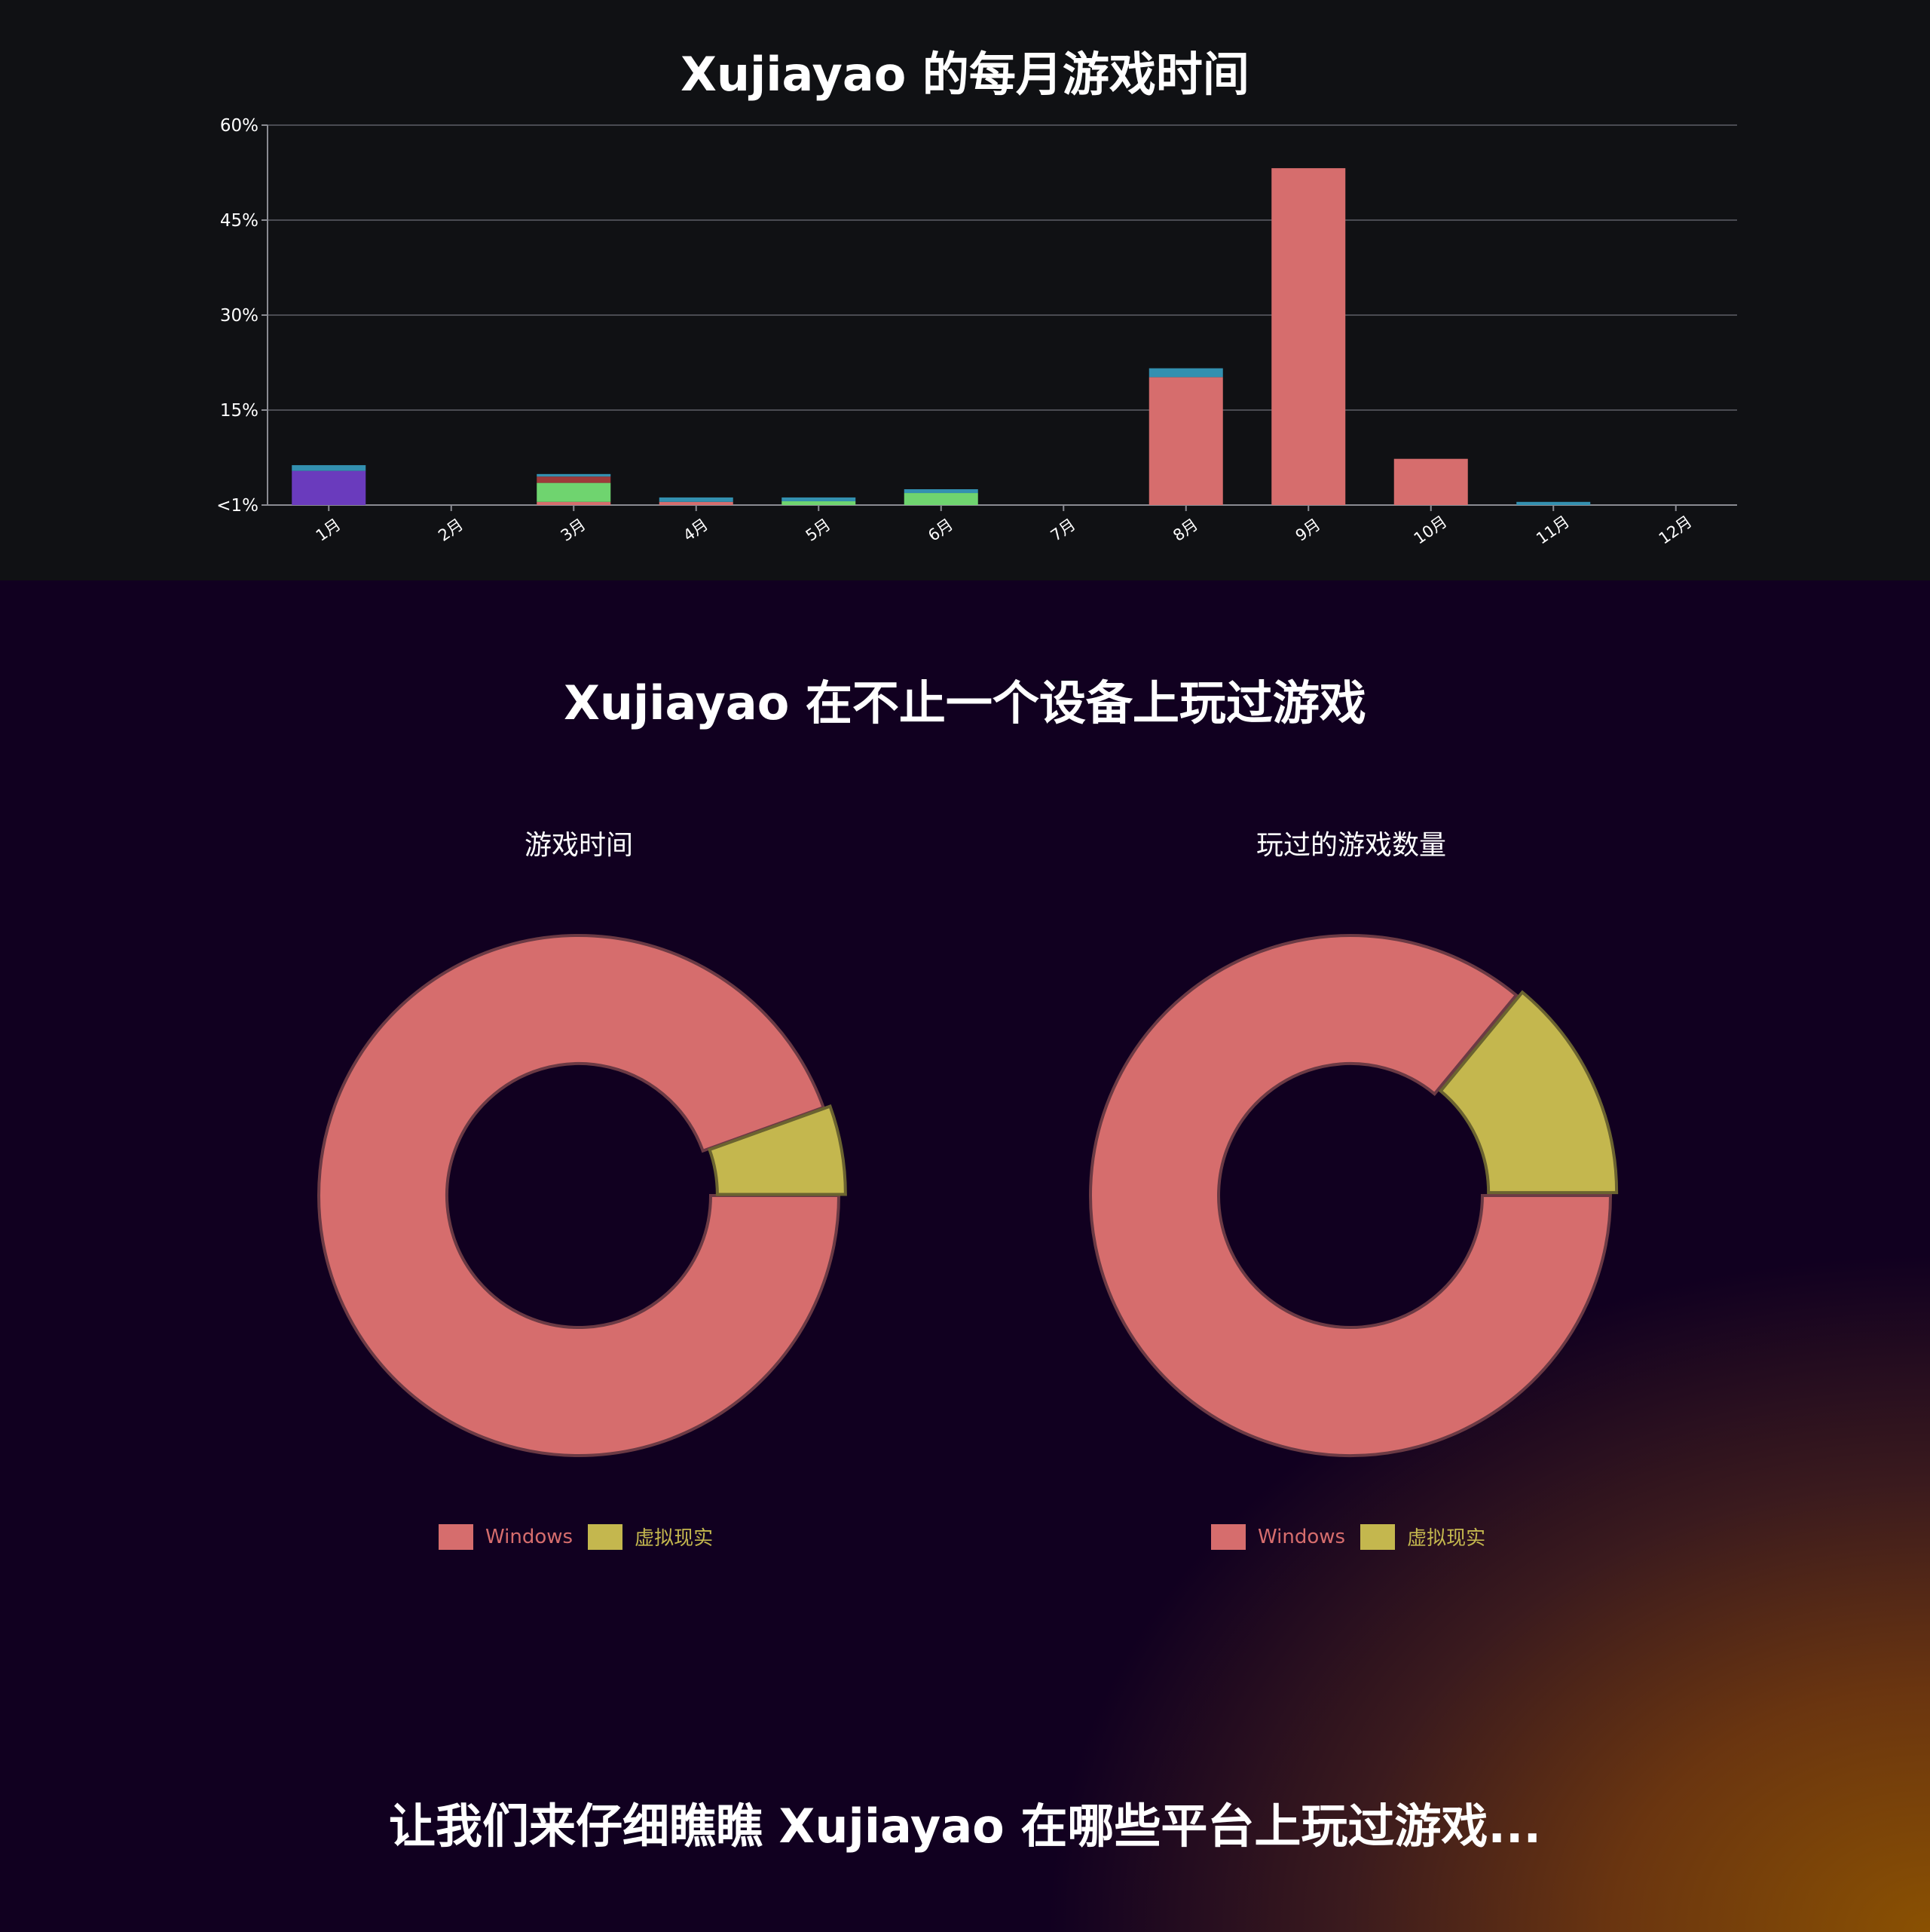 Image resolution: width=1930 pixels, height=1932 pixels. I want to click on x-tick-label: 4月, so click(695, 529).